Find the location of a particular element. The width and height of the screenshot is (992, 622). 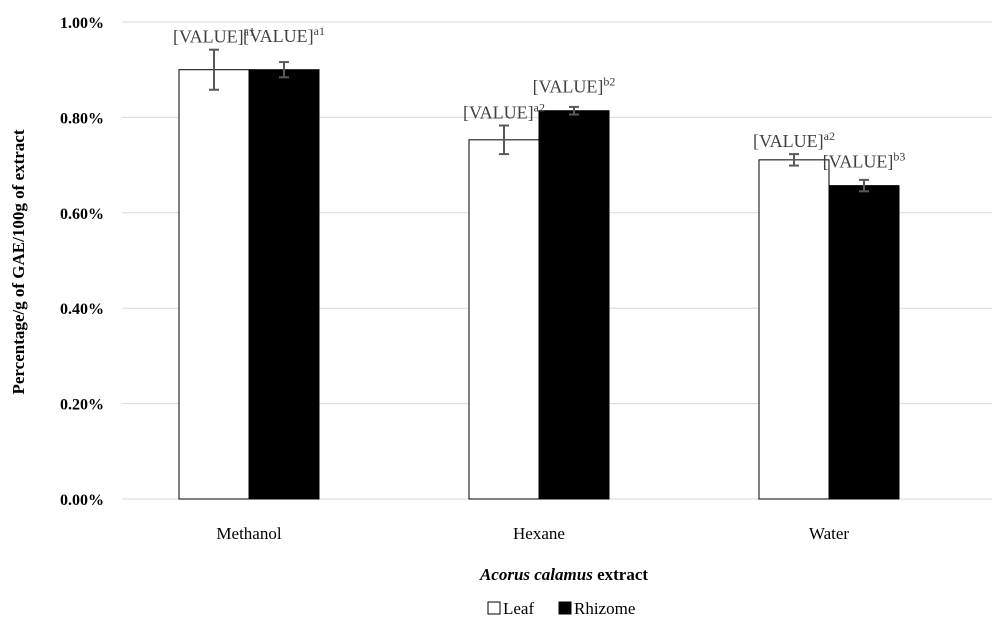

legend: Leaf Rhizome is located at coordinates (561, 608).